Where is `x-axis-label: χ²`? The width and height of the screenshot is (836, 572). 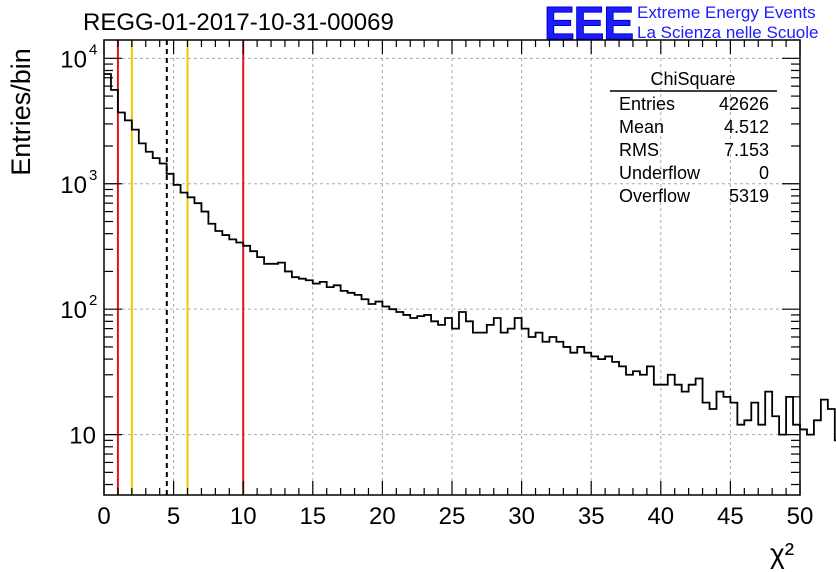 x-axis-label: χ² is located at coordinates (782, 553).